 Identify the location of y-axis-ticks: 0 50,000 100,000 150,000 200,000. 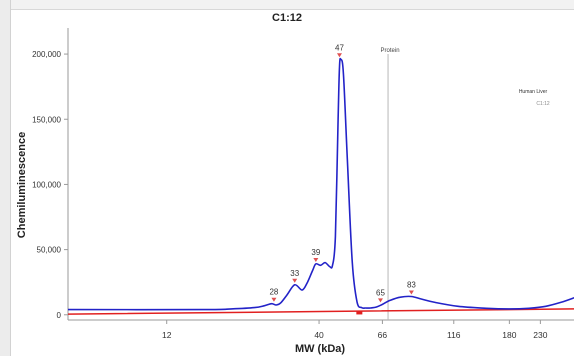
(50, 185).